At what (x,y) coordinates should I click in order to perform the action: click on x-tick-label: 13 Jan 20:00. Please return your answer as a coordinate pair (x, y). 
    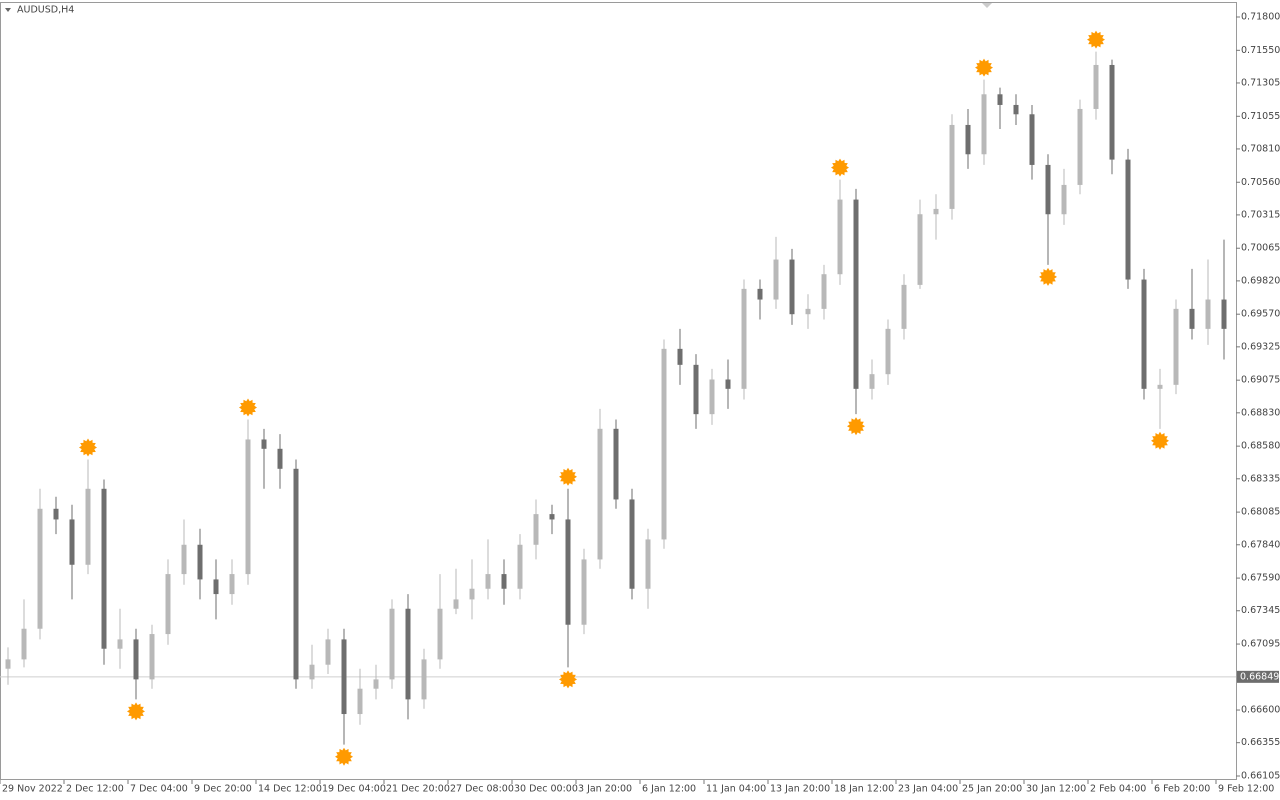
    Looking at the image, I should click on (800, 789).